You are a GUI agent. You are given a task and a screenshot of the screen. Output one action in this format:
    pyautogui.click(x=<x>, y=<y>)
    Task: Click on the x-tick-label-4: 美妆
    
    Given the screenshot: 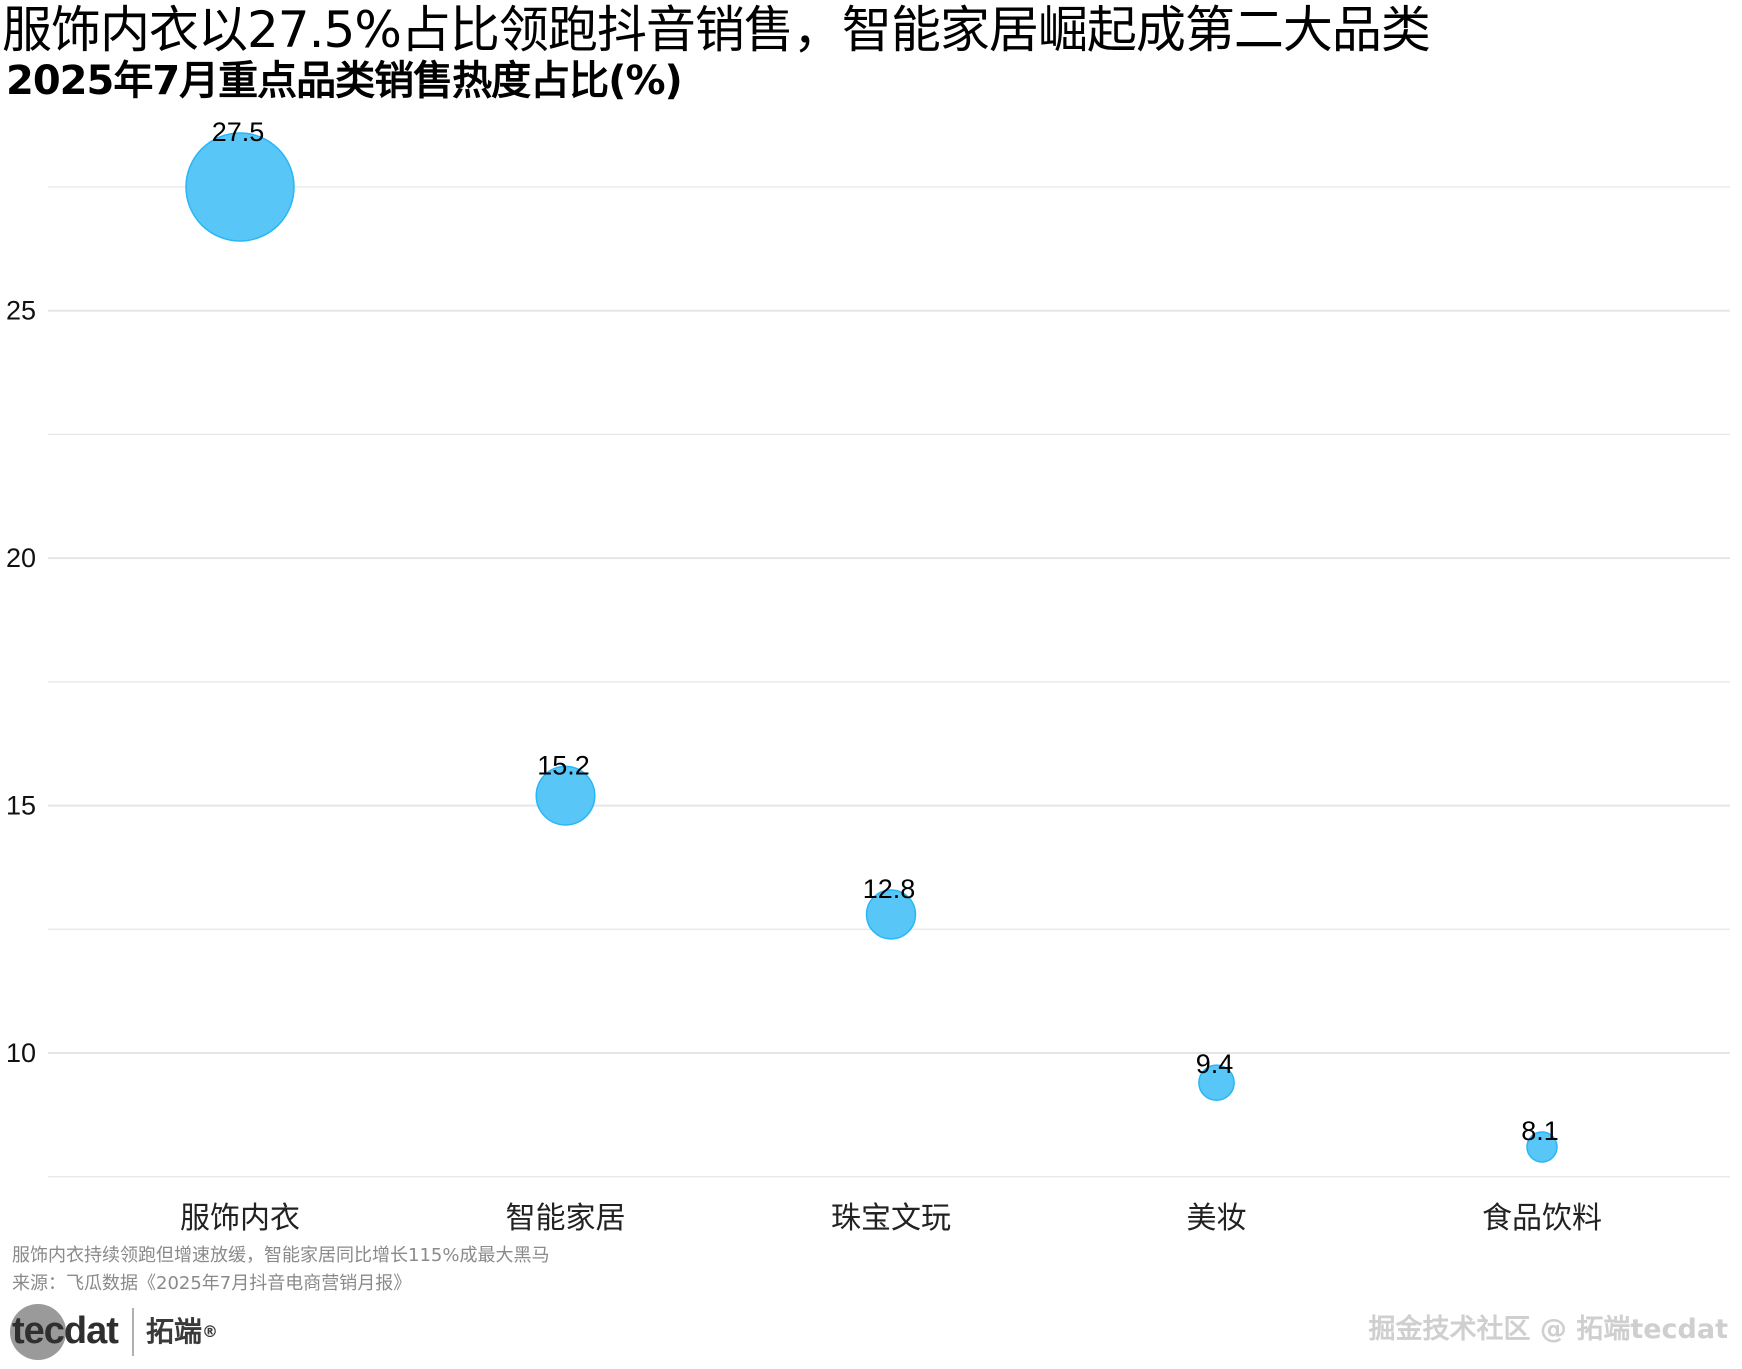 What is the action you would take?
    pyautogui.click(x=1217, y=1218)
    